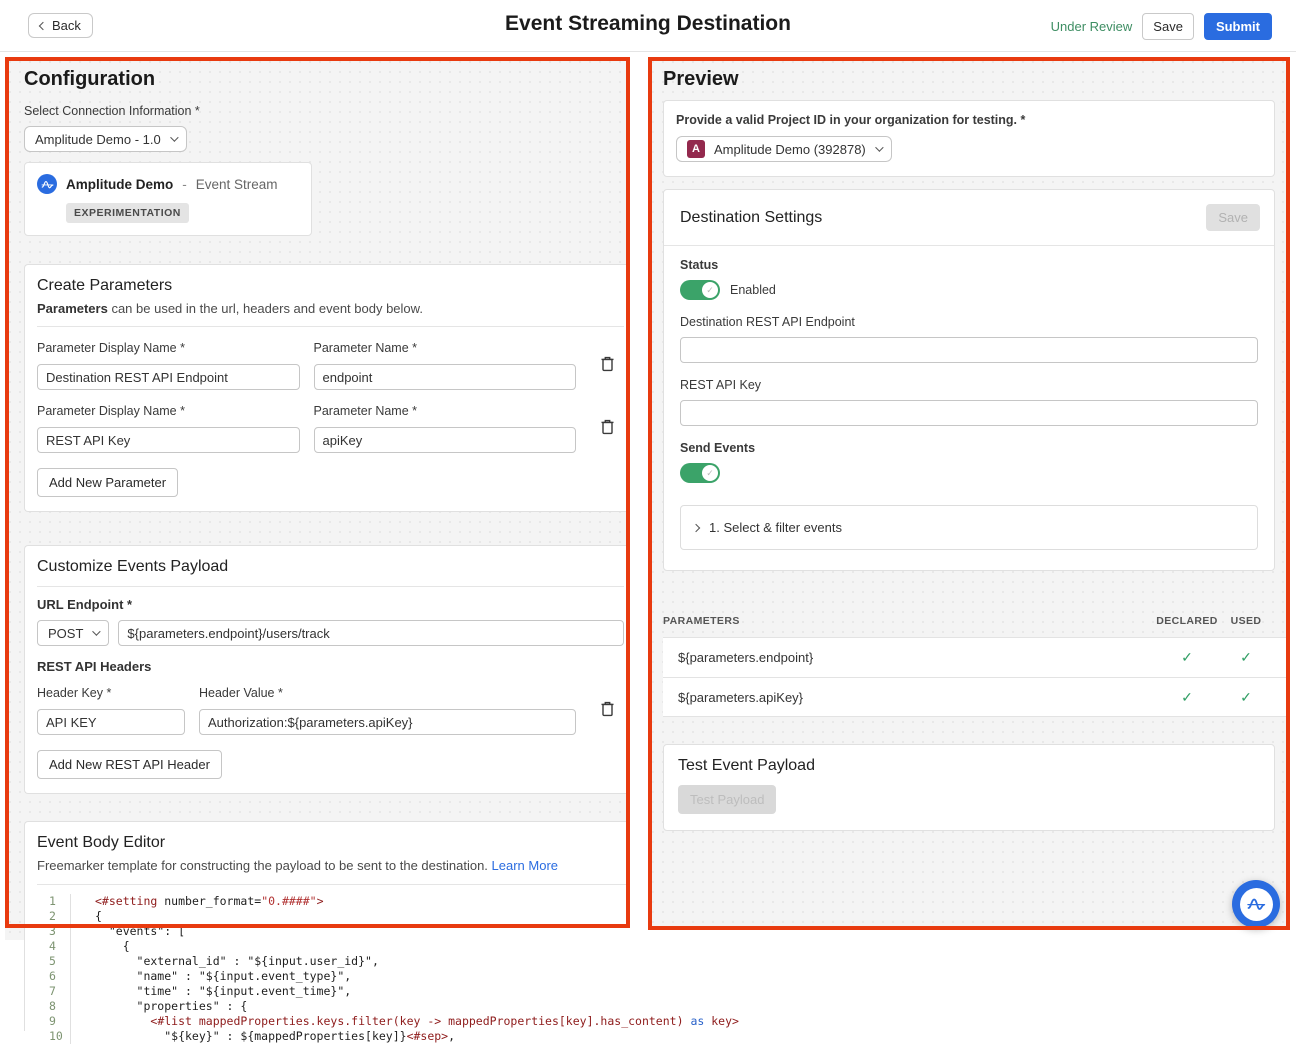 The width and height of the screenshot is (1296, 1044). What do you see at coordinates (101, 842) in the screenshot?
I see `event-body-editor-title: Event Body Editor` at bounding box center [101, 842].